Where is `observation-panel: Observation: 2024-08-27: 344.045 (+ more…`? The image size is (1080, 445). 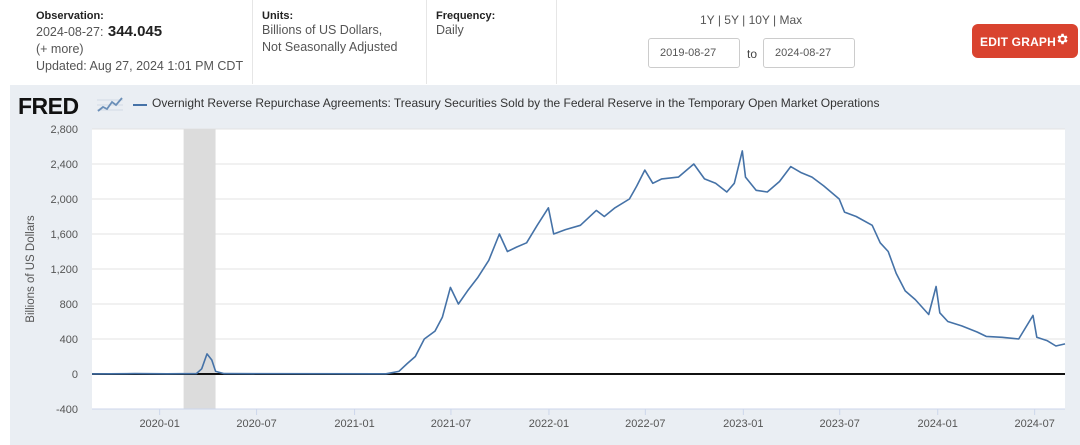 observation-panel: Observation: 2024-08-27: 344.045 (+ more… is located at coordinates (126, 42).